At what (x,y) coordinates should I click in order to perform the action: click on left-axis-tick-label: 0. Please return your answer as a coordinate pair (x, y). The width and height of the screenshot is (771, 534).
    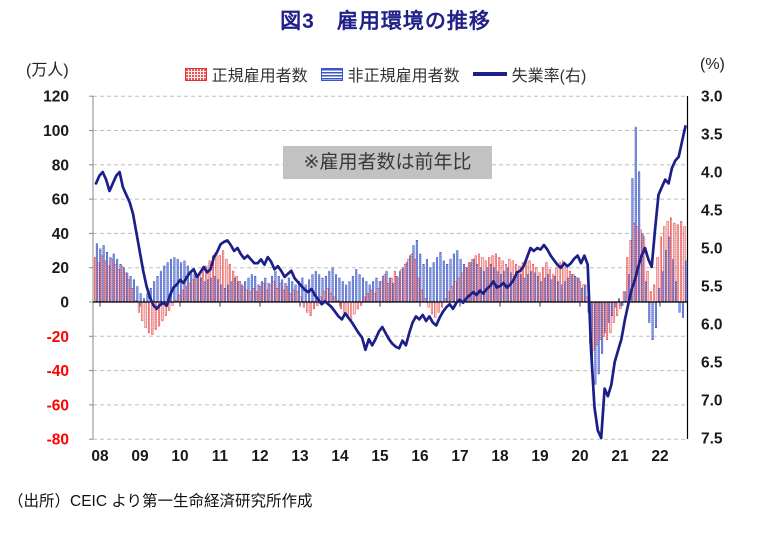
    Looking at the image, I should click on (64, 303).